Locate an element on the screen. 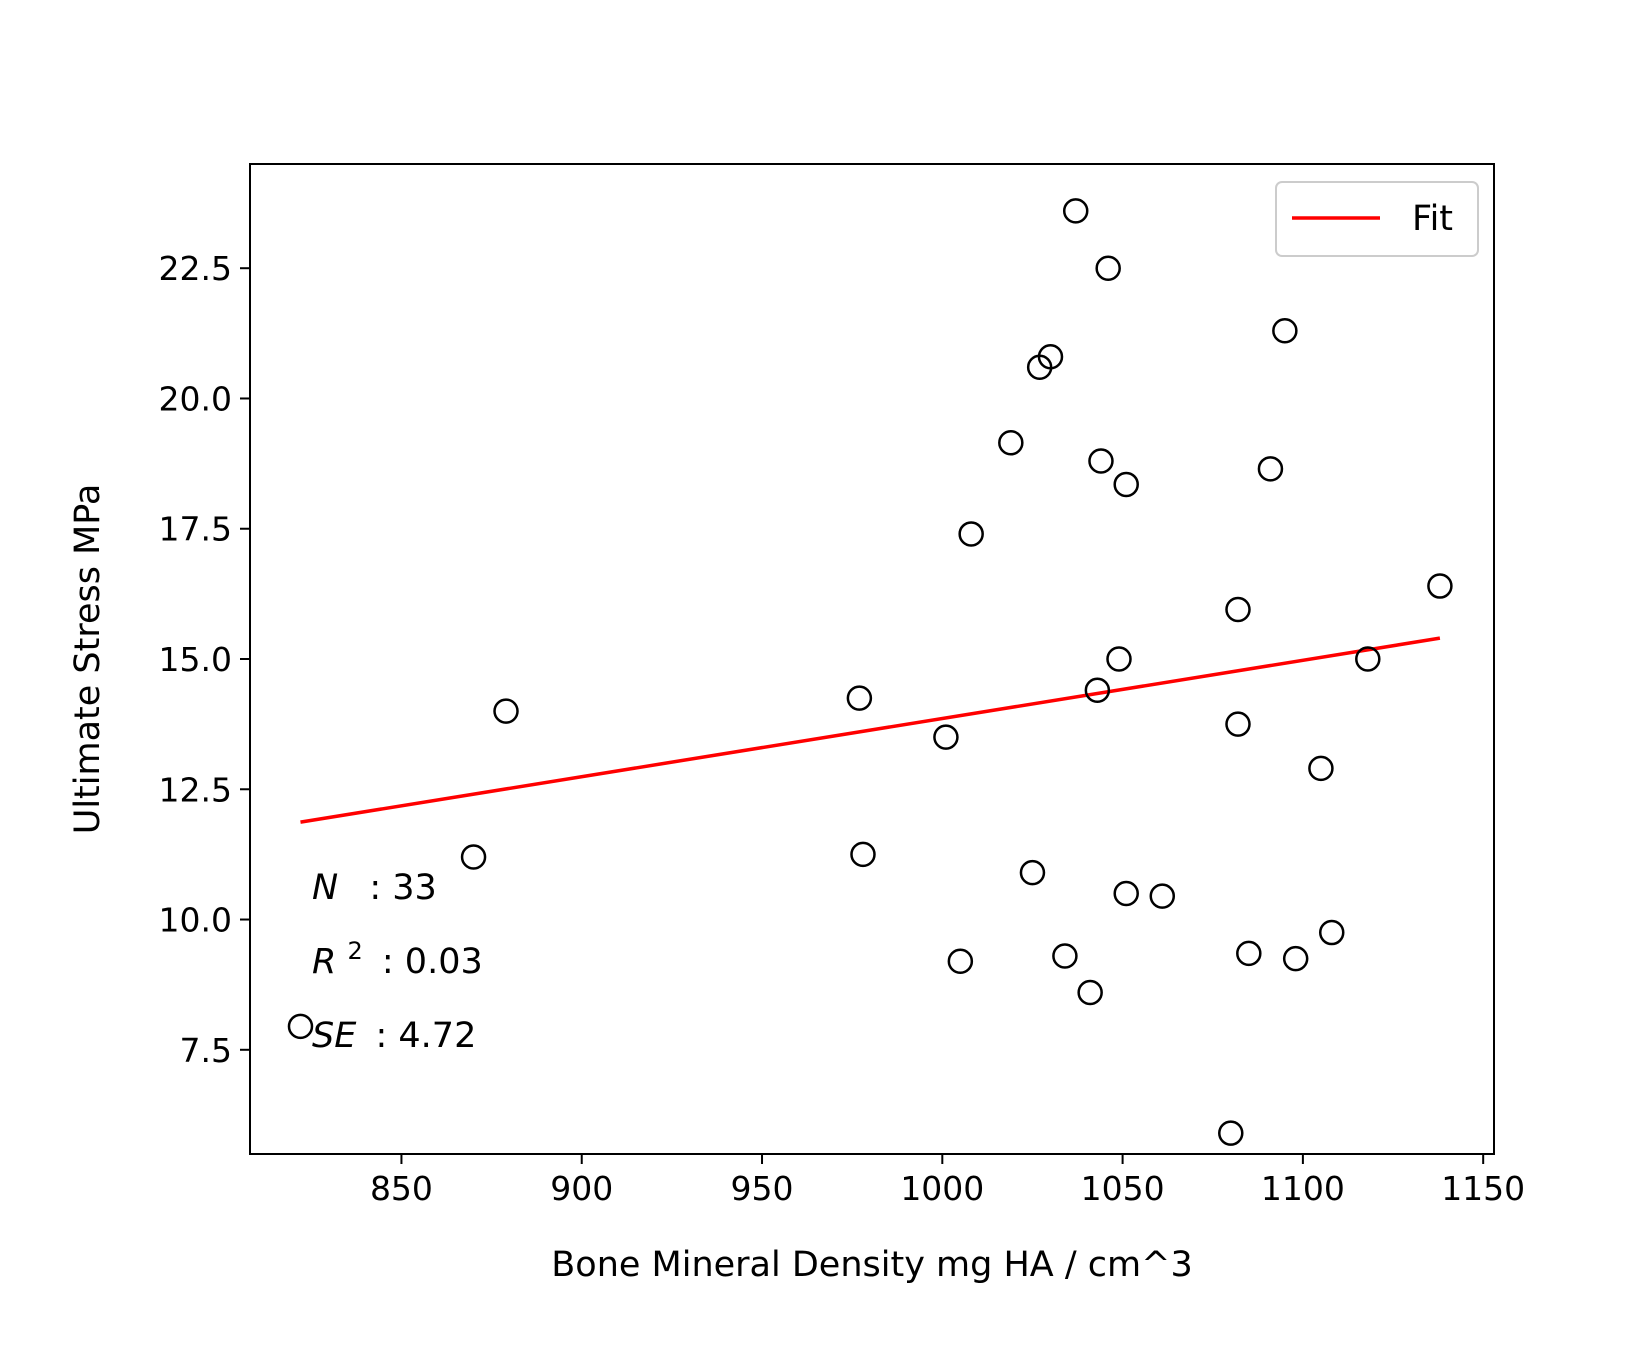 This screenshot has width=1650, height=1350. x-tick-label: 900 is located at coordinates (581, 1188).